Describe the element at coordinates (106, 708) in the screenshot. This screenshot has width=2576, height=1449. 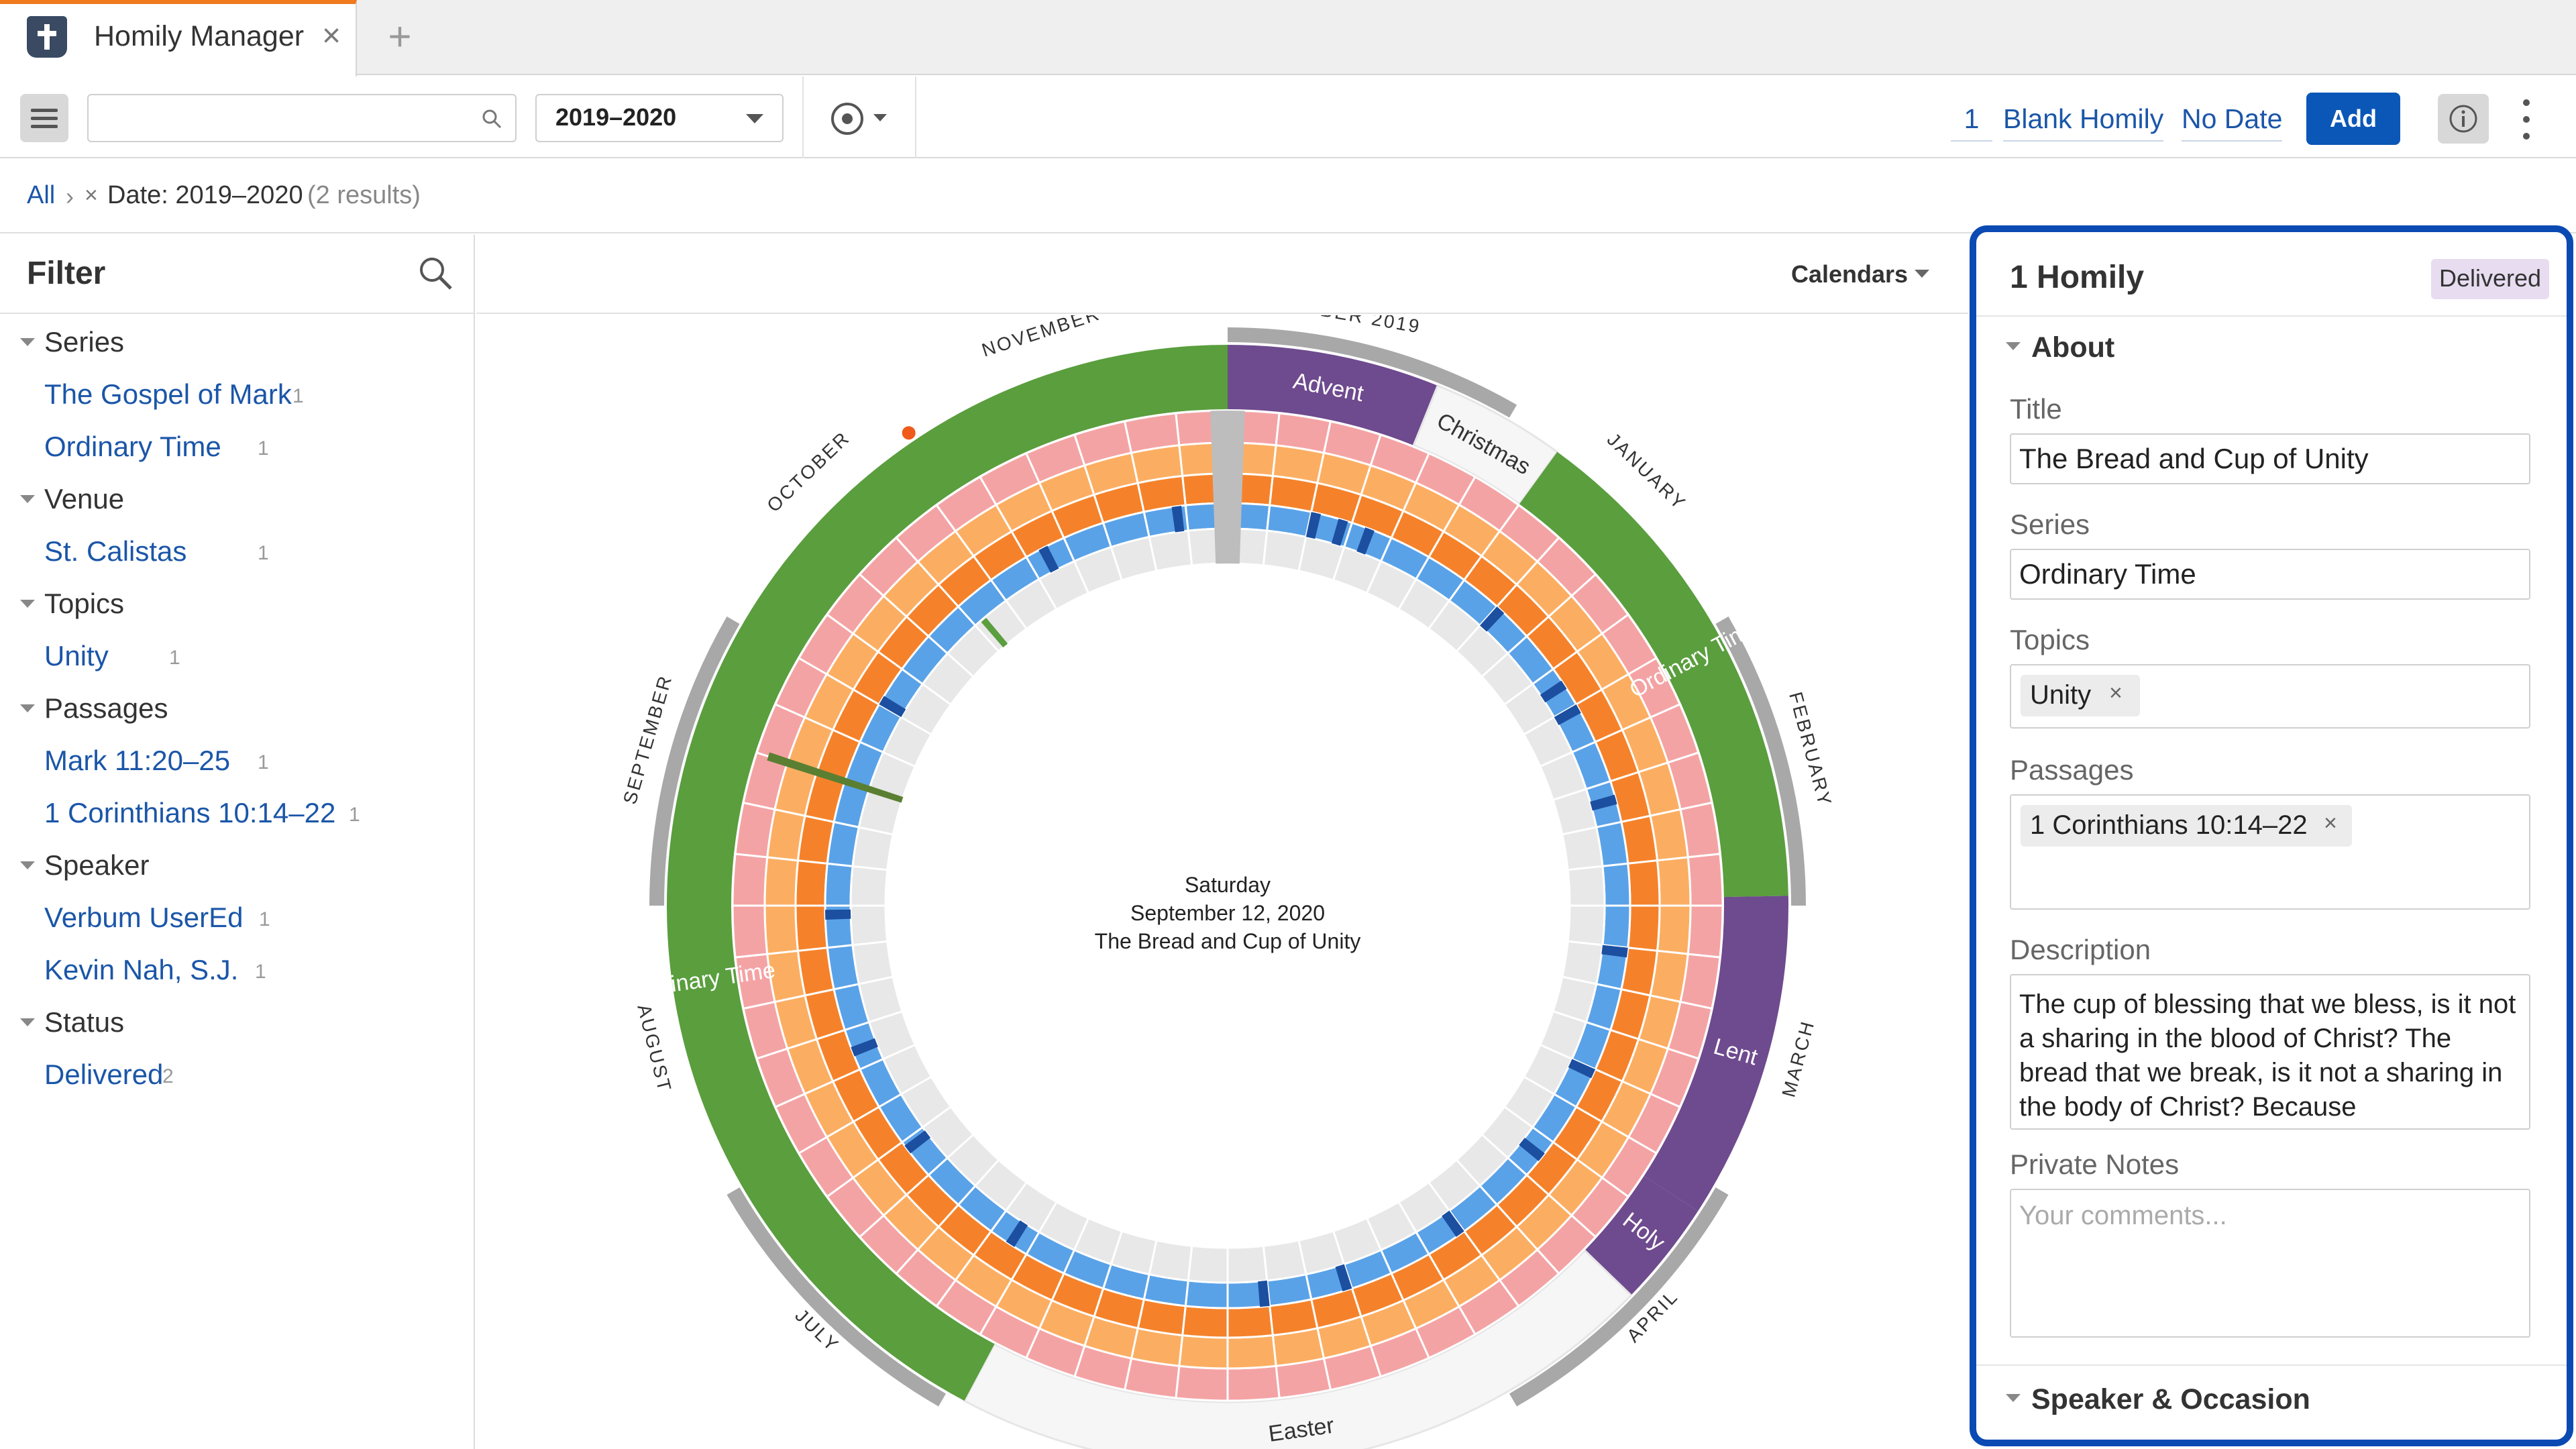
I see `filter-section-passages: Passages` at that location.